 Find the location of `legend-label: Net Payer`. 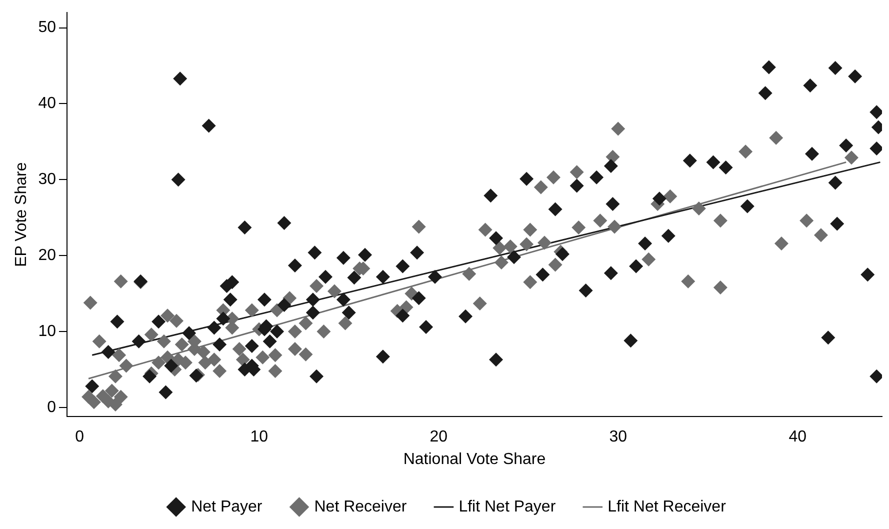

legend-label: Net Payer is located at coordinates (227, 507).